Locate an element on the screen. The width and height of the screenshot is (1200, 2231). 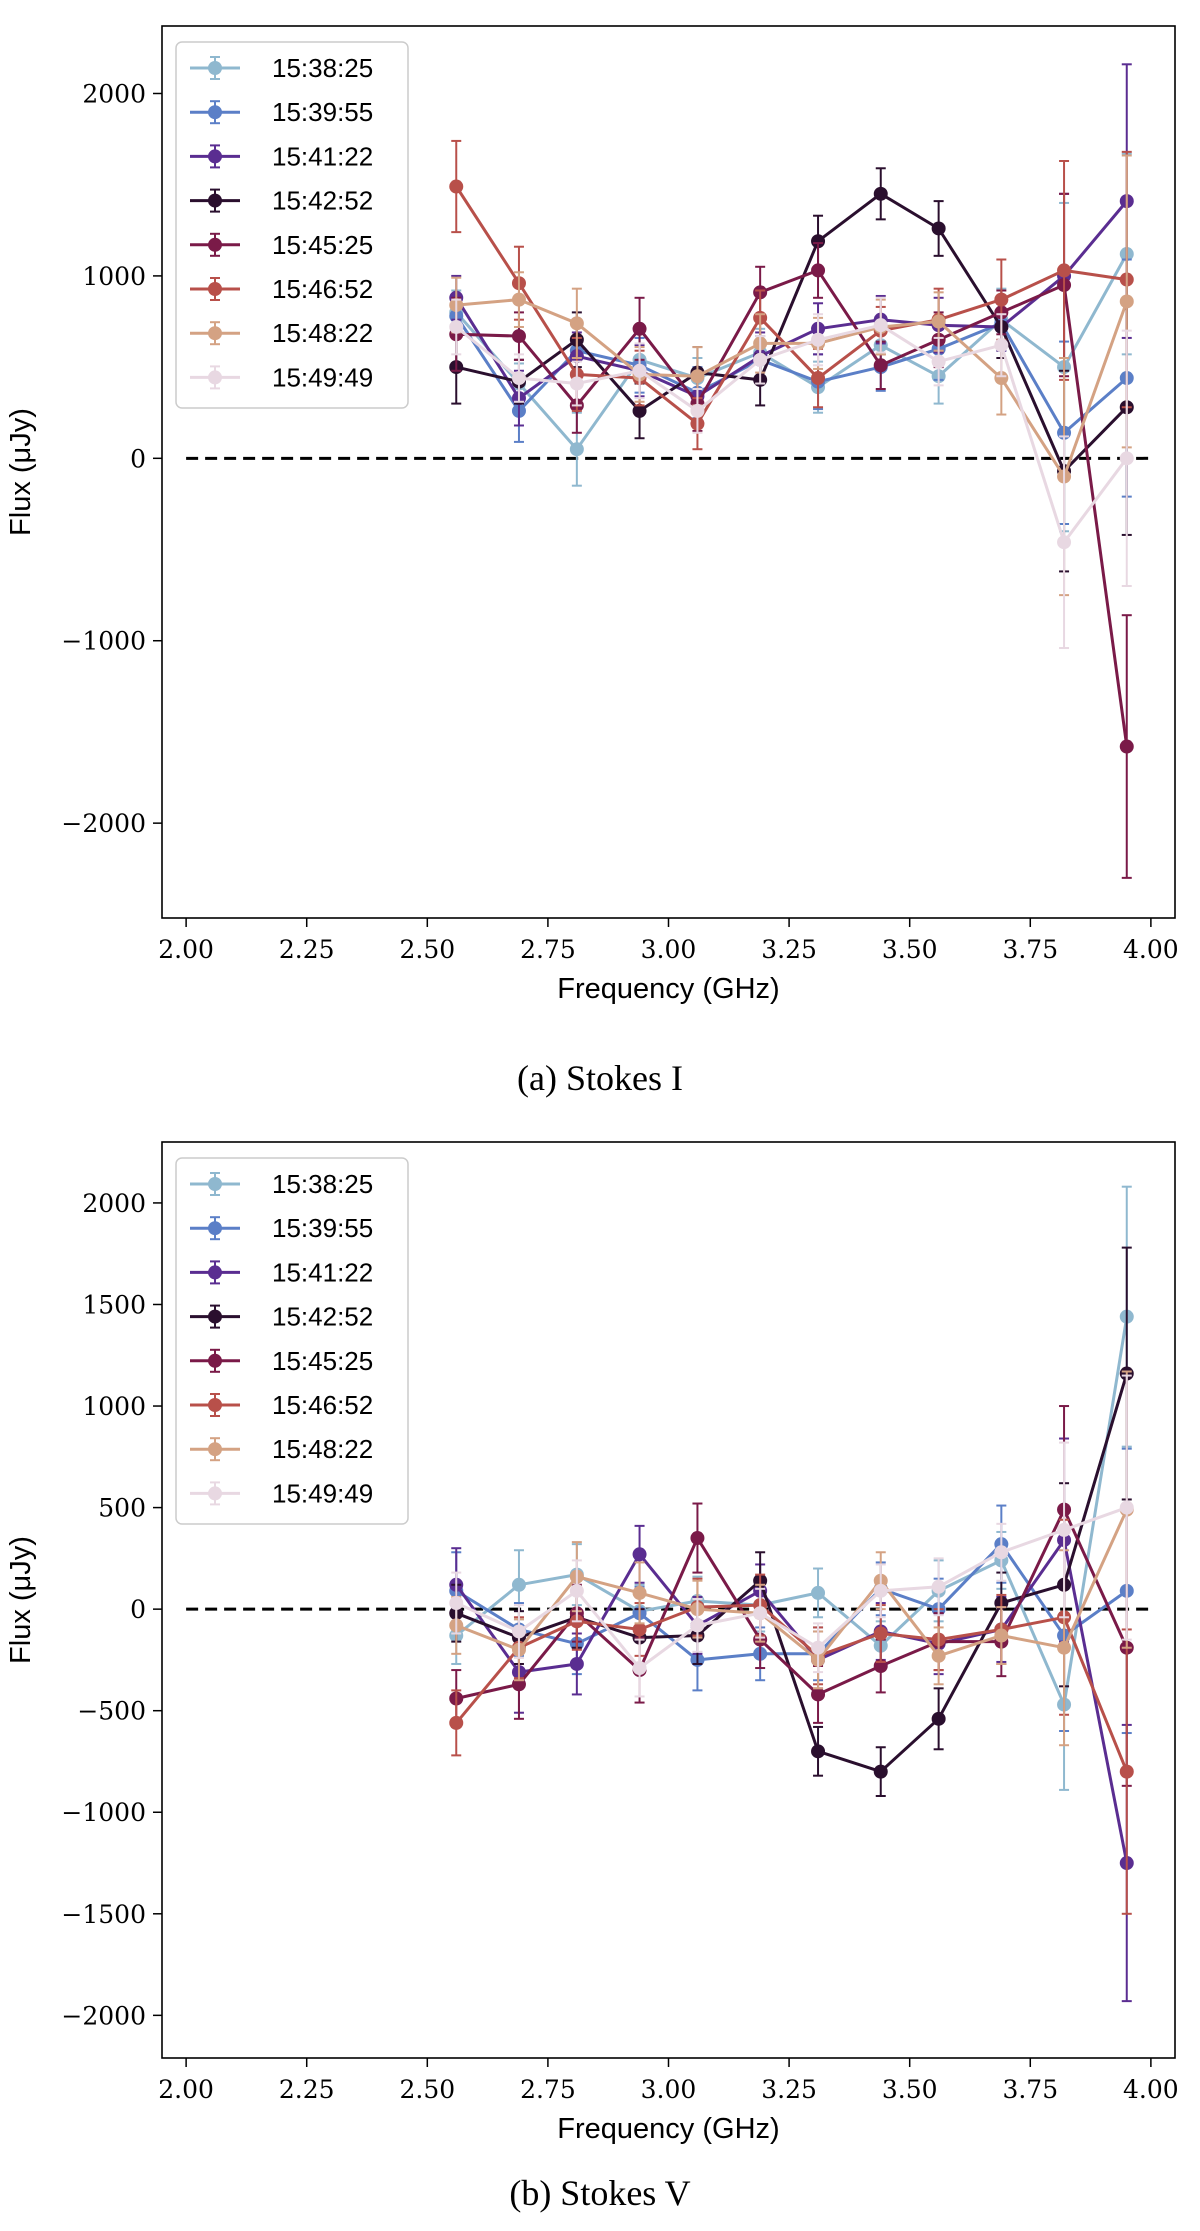
stokes-v-x-tick-label: 2.00 is located at coordinates (186, 2089).